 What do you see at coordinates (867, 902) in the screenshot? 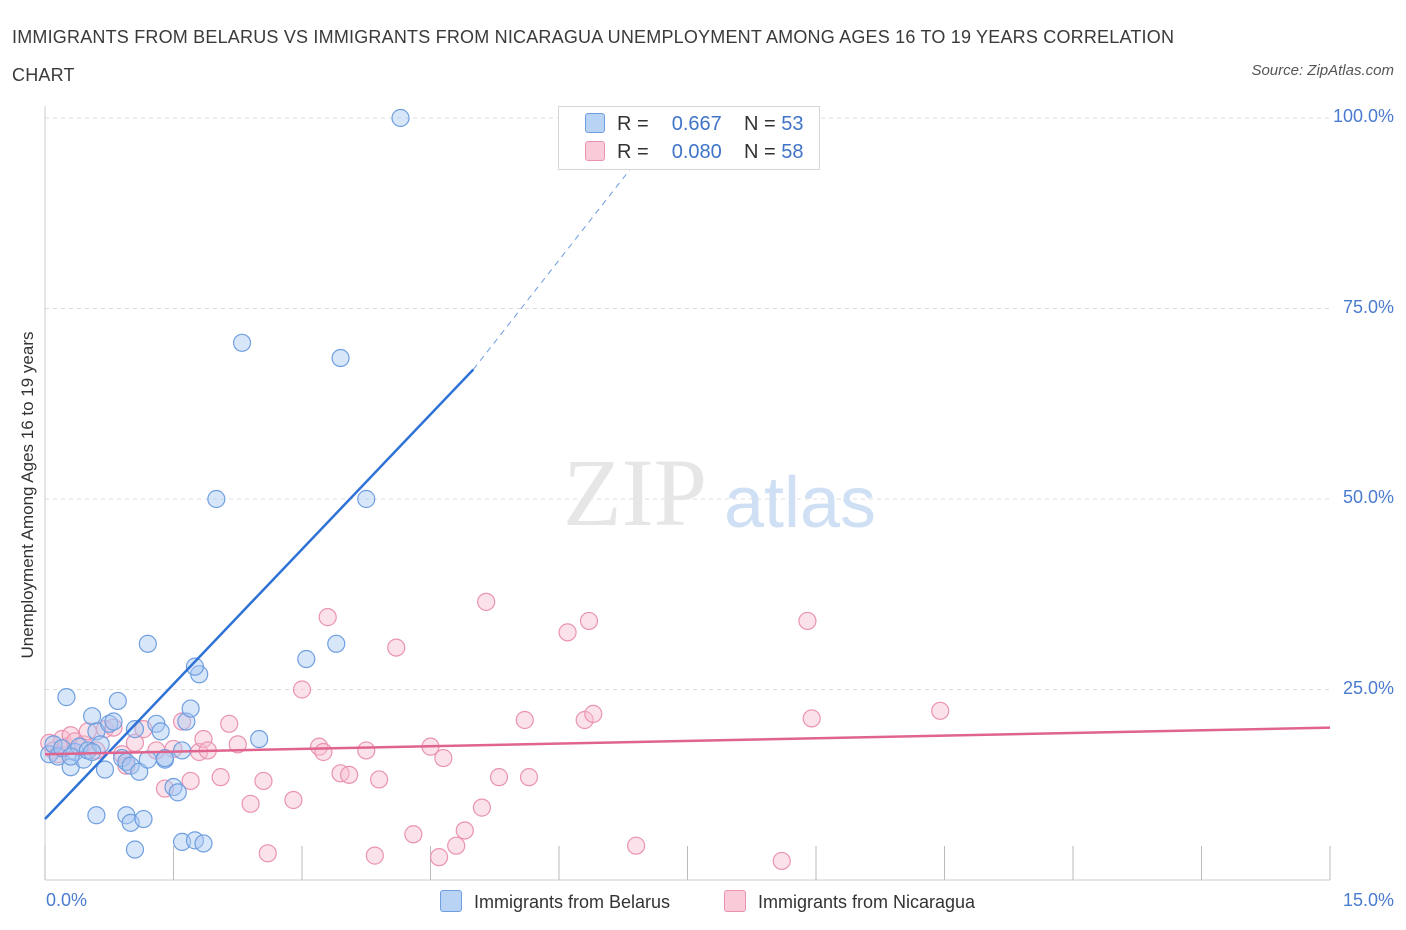
I see `series-label-nicaragua: Immigrants from Nicaragua` at bounding box center [867, 902].